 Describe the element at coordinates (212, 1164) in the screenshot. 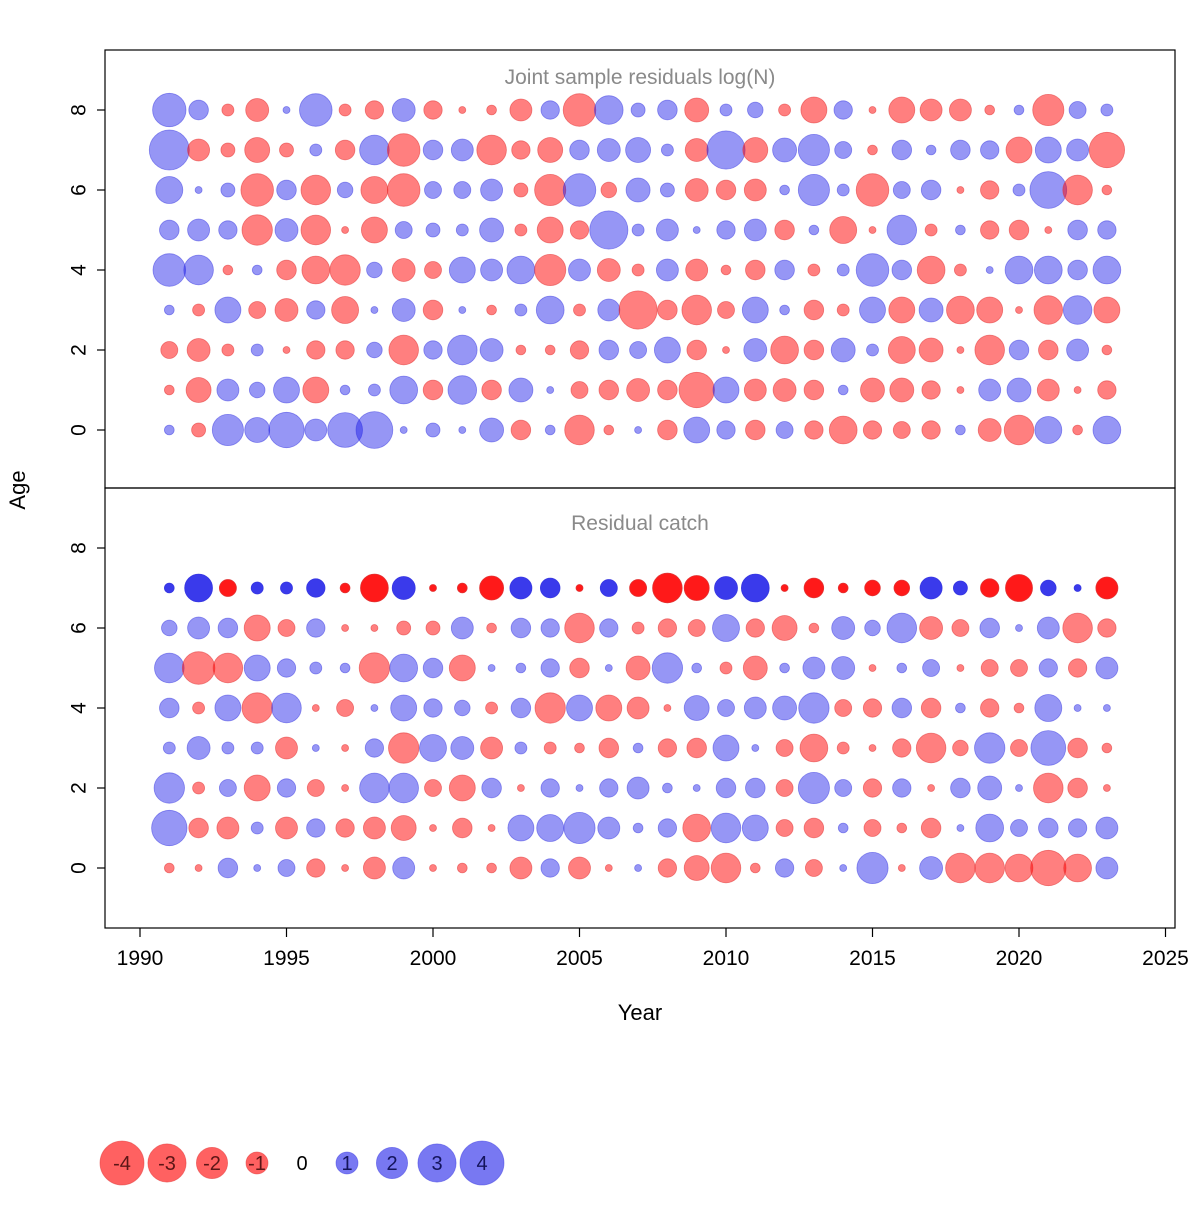

I see `legend-value-label: -2` at that location.